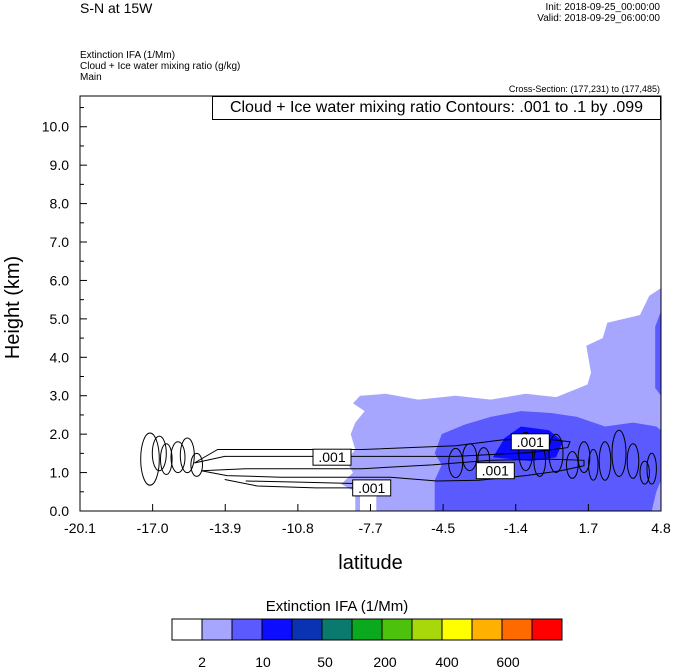  Describe the element at coordinates (13, 307) in the screenshot. I see `y-axis-label: Height (km)` at that location.